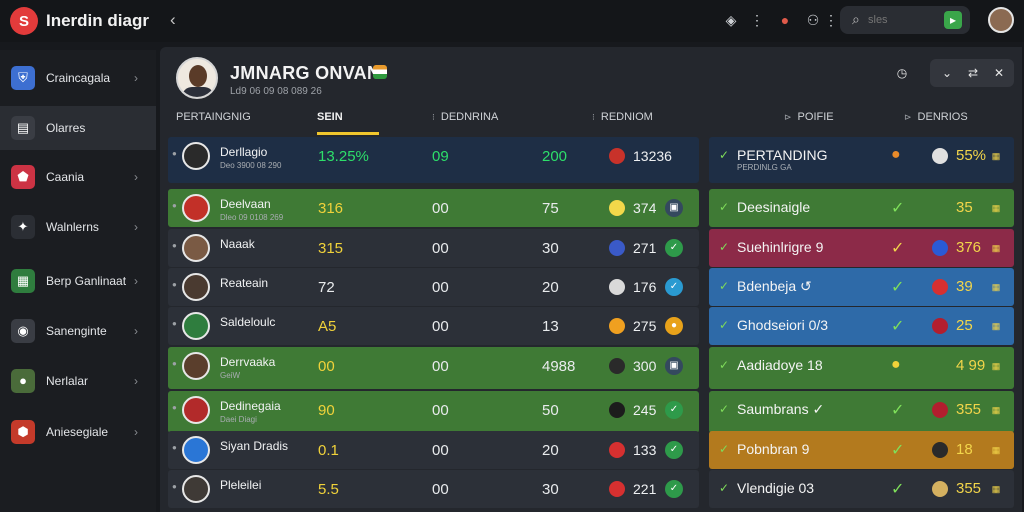 The image size is (1024, 512). Describe the element at coordinates (433, 287) in the screenshot. I see `table-row: ● Reateain 72 00 20 176 ✓` at that location.